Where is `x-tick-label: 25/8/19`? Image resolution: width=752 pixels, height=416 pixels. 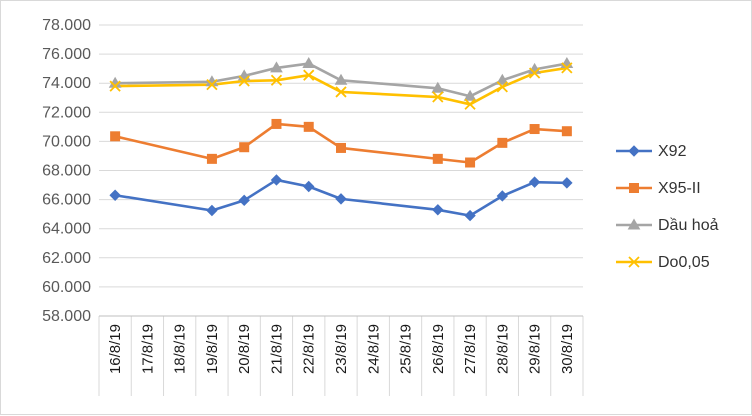
x-tick-label: 25/8/19 is located at coordinates (406, 349).